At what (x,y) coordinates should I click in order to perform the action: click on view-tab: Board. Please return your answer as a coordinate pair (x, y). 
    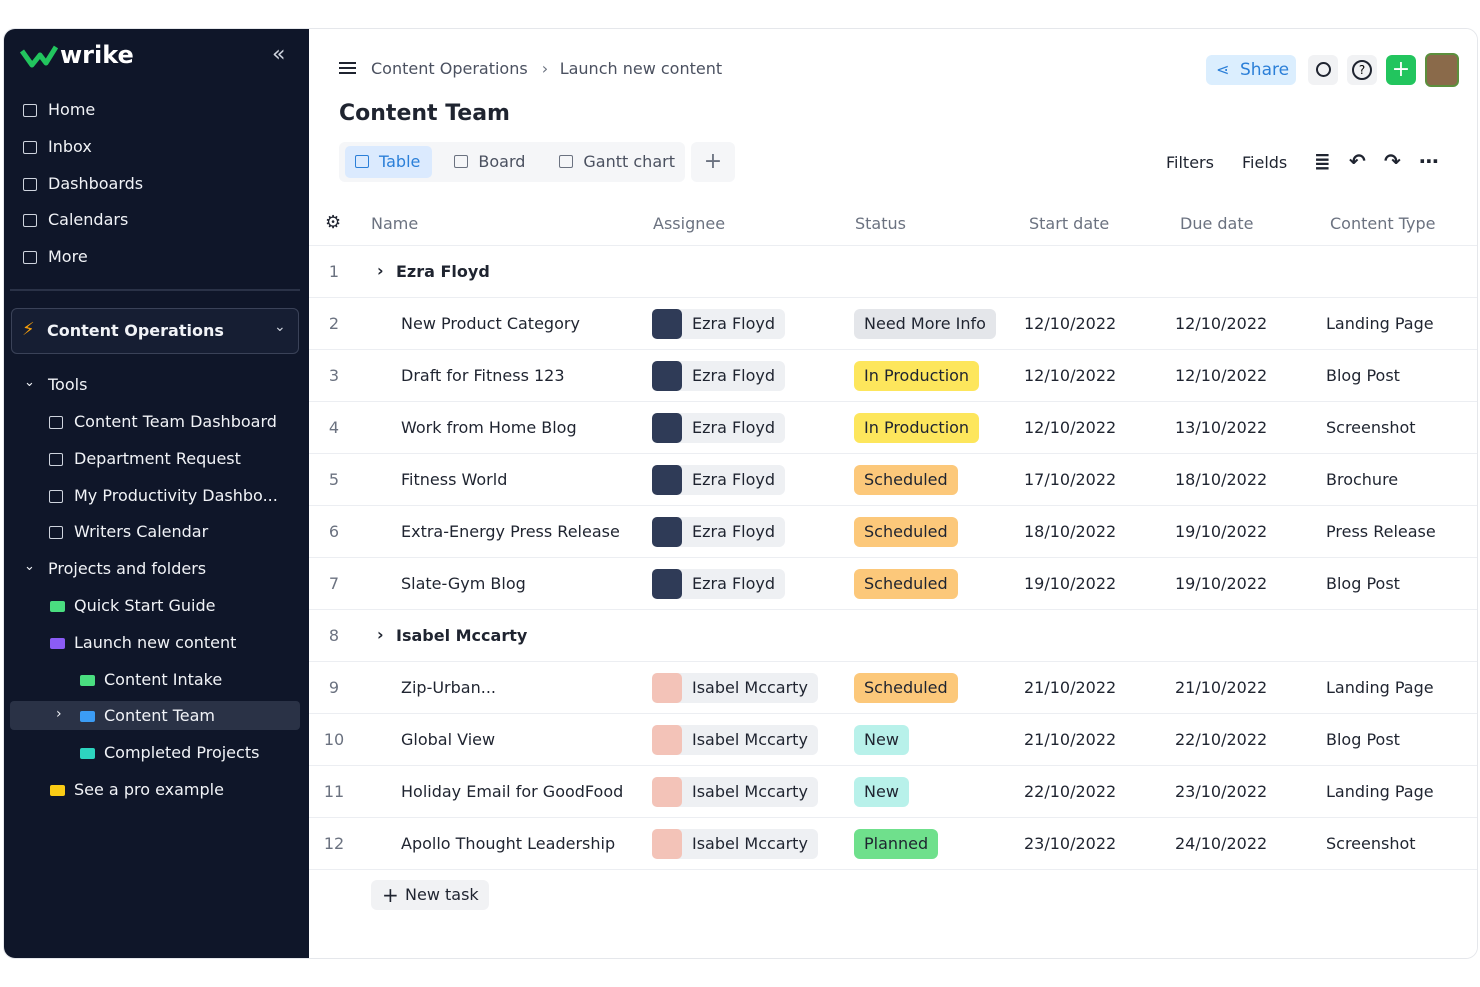
    Looking at the image, I should click on (490, 162).